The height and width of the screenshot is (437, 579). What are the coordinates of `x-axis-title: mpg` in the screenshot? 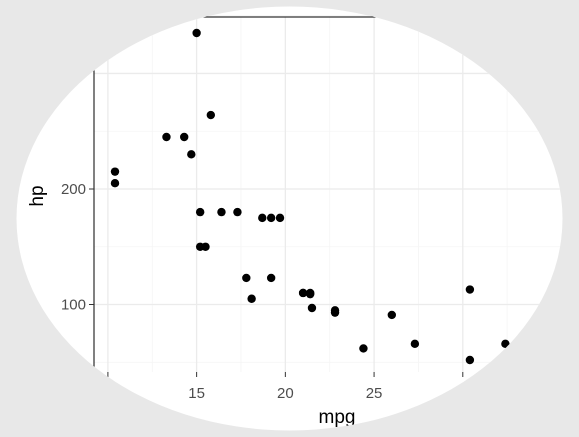 It's located at (337, 417).